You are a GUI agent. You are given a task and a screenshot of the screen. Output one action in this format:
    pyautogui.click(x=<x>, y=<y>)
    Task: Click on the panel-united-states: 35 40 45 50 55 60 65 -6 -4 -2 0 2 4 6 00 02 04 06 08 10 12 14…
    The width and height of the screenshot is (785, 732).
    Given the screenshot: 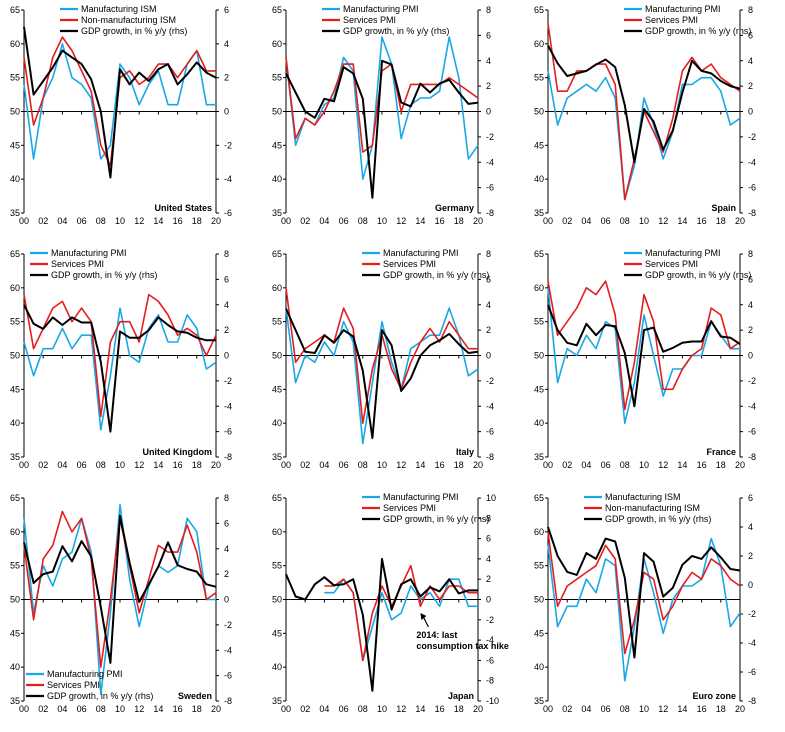 What is the action you would take?
    pyautogui.click(x=131, y=122)
    